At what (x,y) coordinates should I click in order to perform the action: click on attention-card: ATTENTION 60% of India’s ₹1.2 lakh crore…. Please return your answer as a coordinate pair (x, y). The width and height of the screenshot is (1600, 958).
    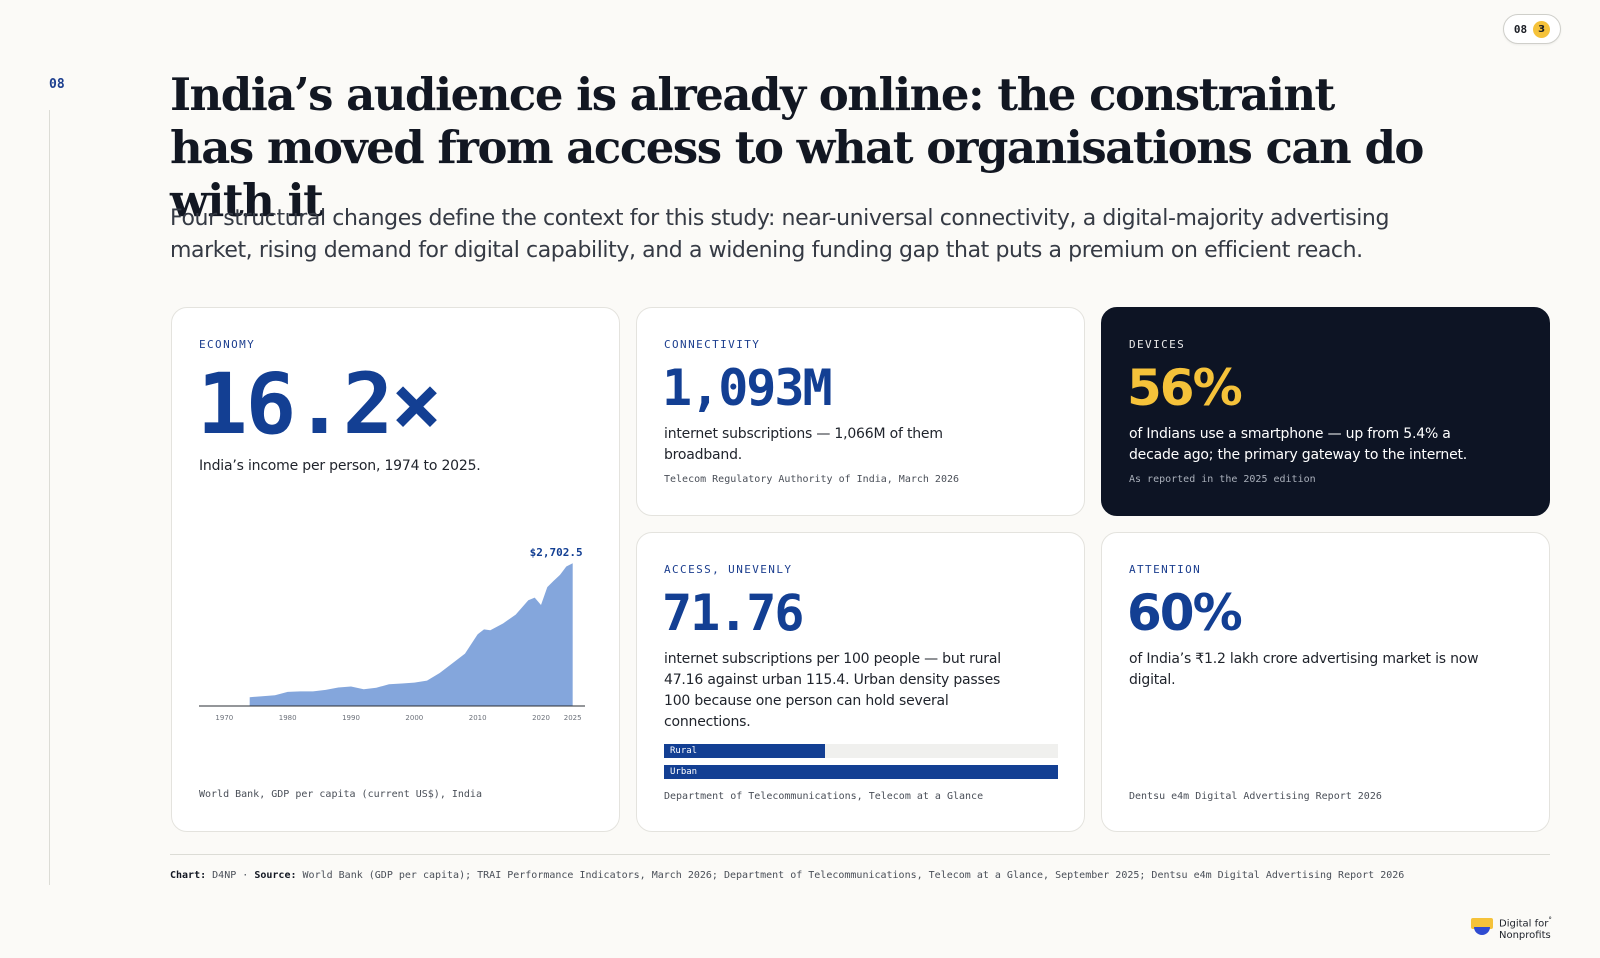
    Looking at the image, I should click on (1325, 682).